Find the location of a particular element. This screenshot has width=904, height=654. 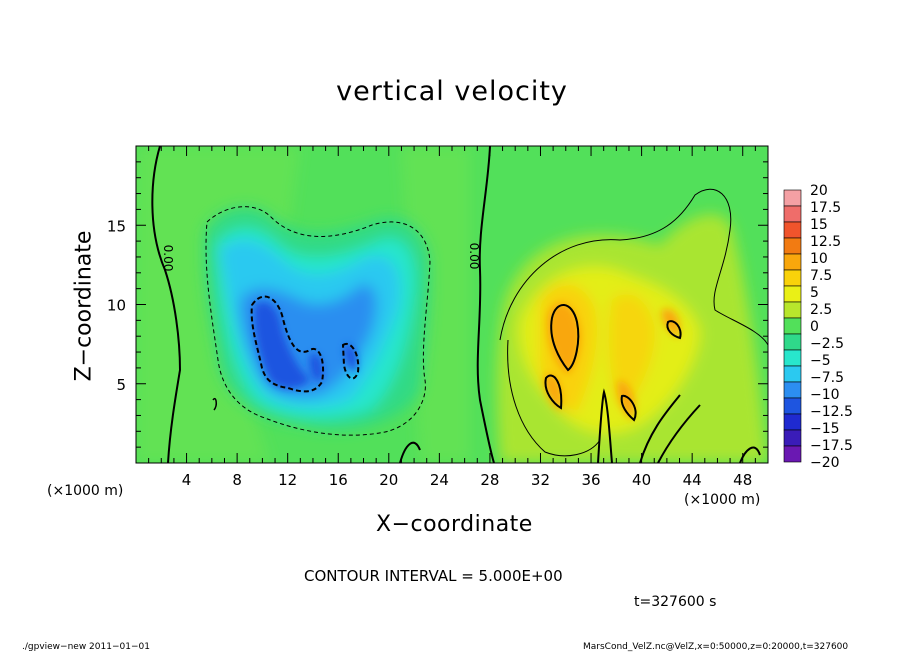

zero-contour-label-left: 0.00 is located at coordinates (168, 258).